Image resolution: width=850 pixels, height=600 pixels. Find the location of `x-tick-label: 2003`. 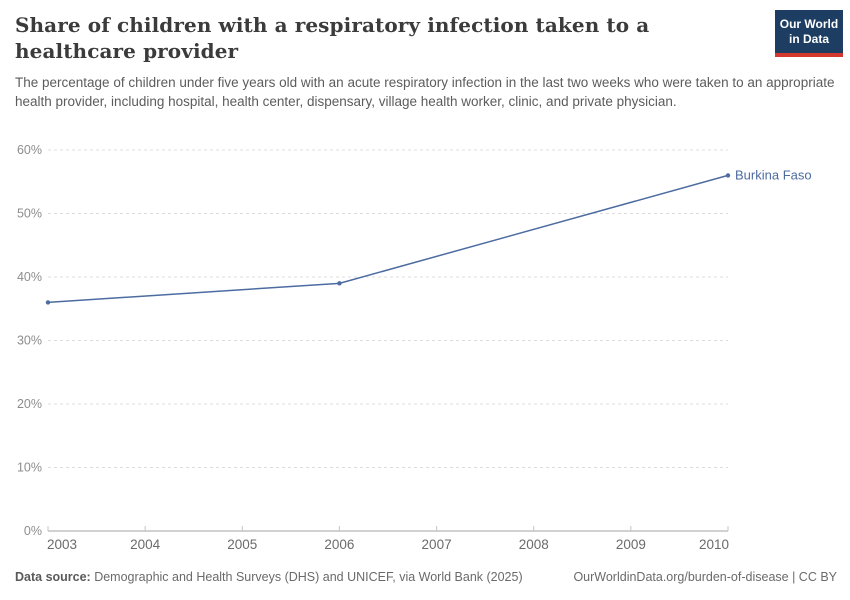

x-tick-label: 2003 is located at coordinates (62, 544).